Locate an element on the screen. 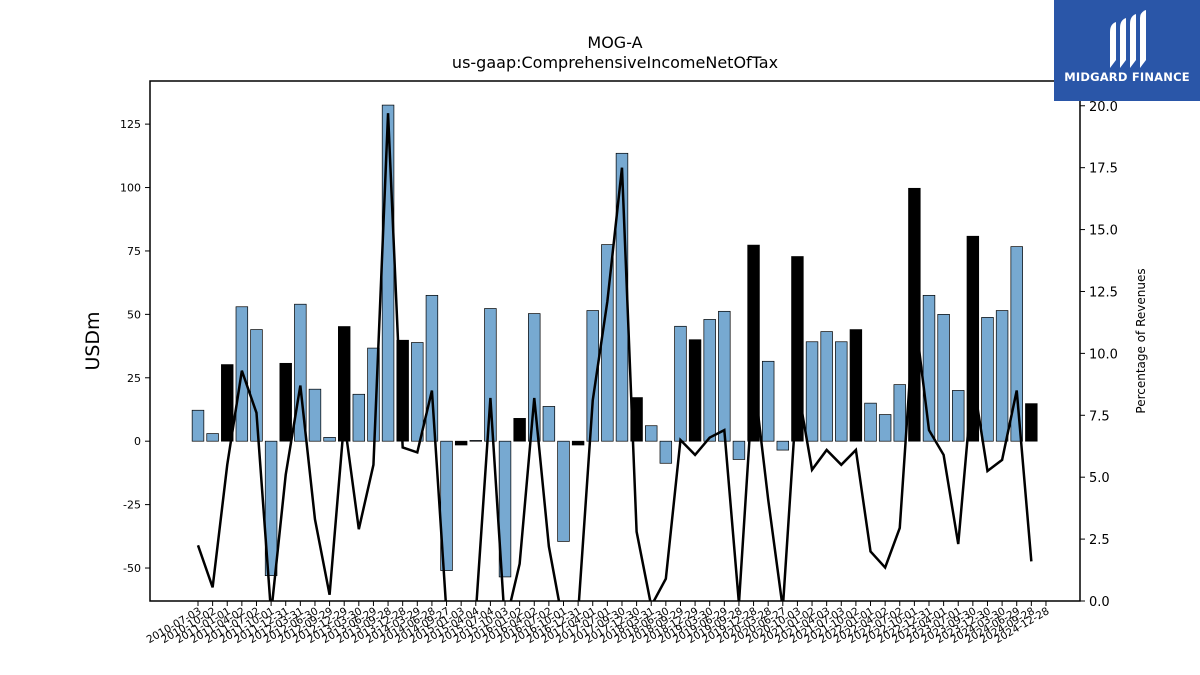  y2-tick-label: 7.5 is located at coordinates (1099, 416).